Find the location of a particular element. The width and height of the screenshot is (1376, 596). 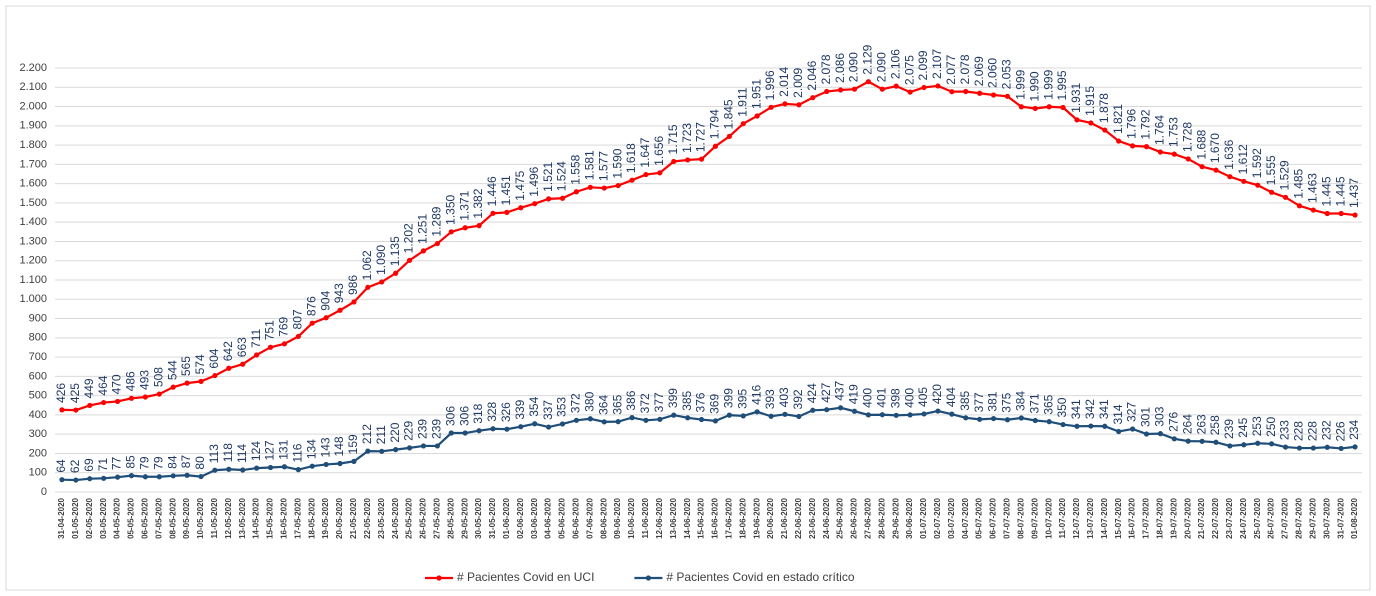

data-label: 124 is located at coordinates (256, 451).